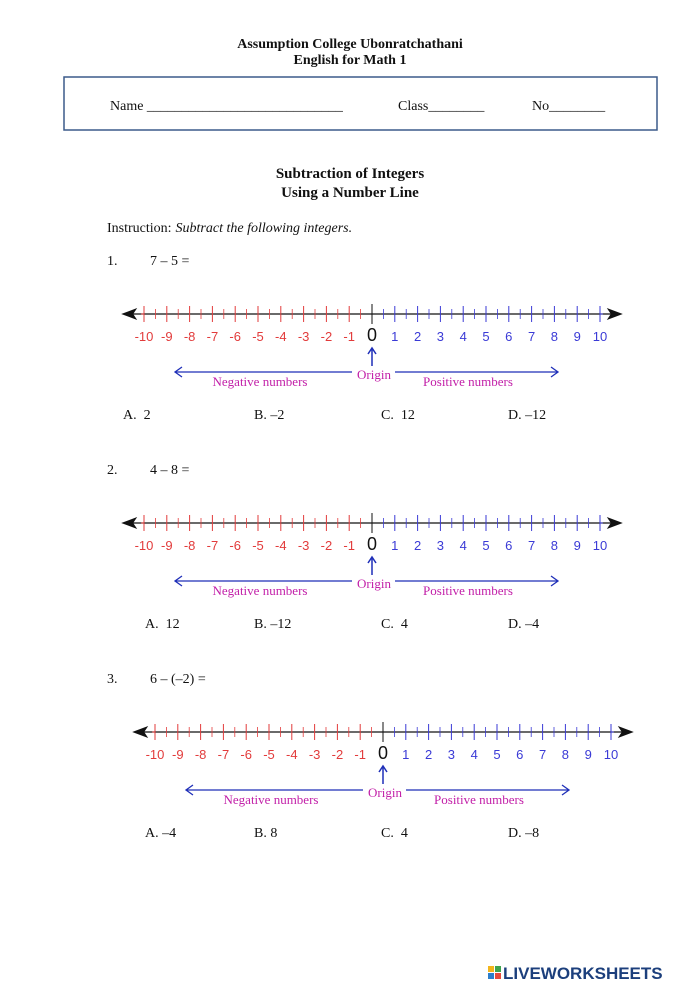 The width and height of the screenshot is (700, 989). What do you see at coordinates (264, 228) in the screenshot?
I see `instruction-text: Subtract the following integers.` at bounding box center [264, 228].